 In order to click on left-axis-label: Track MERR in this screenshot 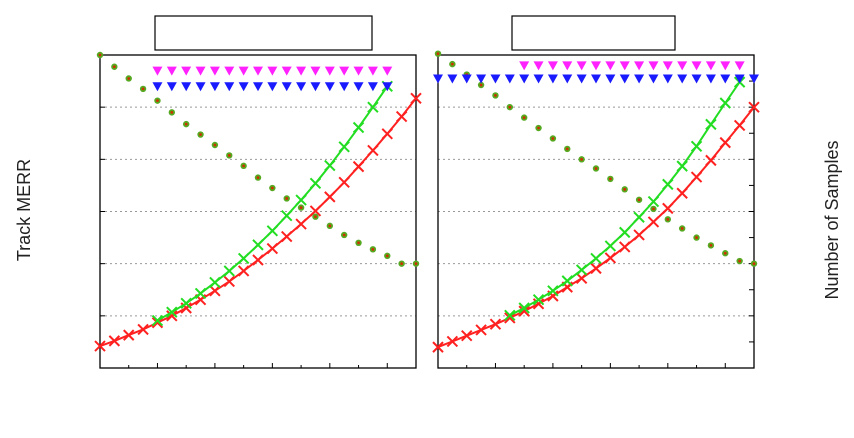, I will do `click(24, 210)`.